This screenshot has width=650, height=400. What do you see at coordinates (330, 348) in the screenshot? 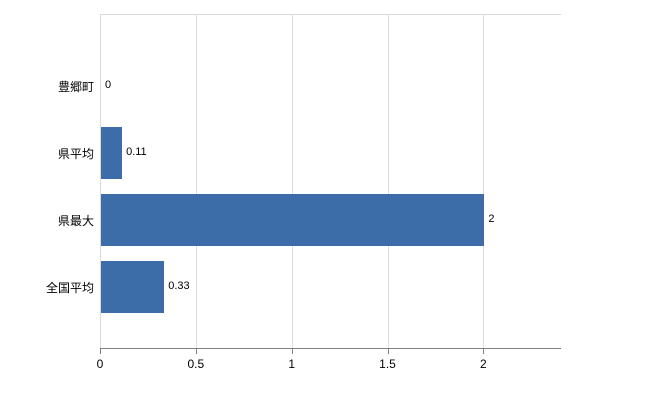
I see `x-axis-line` at bounding box center [330, 348].